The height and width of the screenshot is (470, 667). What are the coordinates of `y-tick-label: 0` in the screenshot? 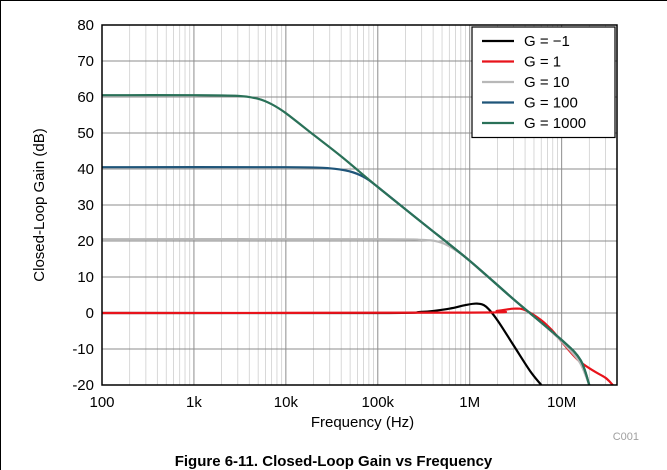 It's located at (90, 313).